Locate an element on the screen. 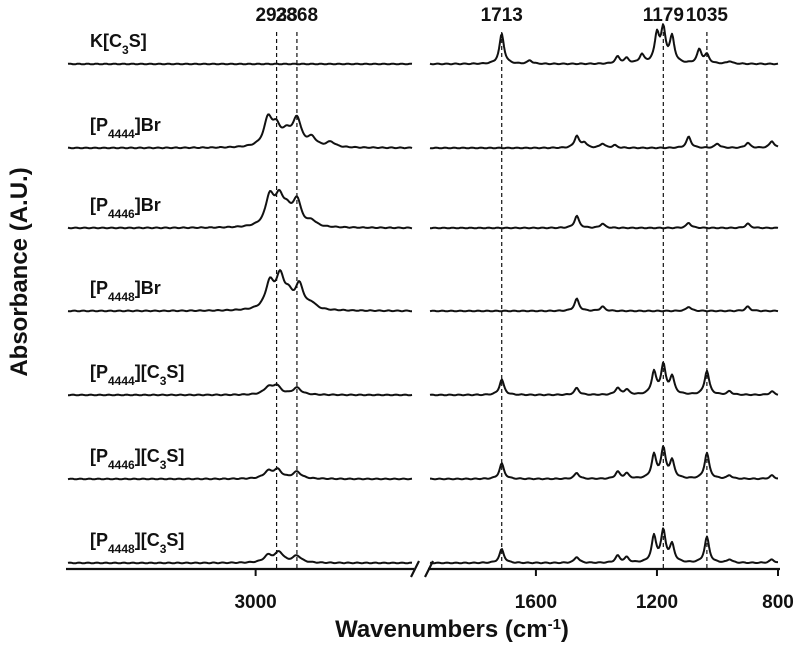  x-axis-title: Wavenumbers (cm-1) is located at coordinates (452, 630).